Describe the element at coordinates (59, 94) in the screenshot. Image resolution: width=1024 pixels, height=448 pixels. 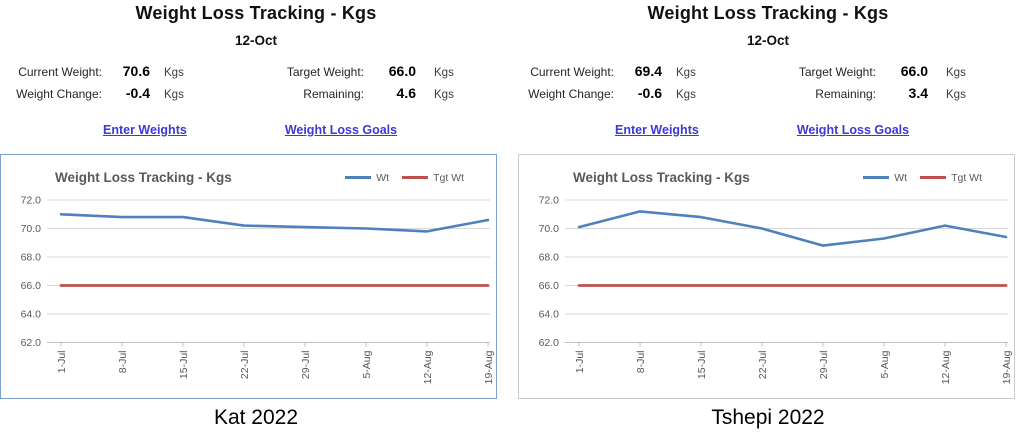
I see `stat-label: Weight Change:` at that location.